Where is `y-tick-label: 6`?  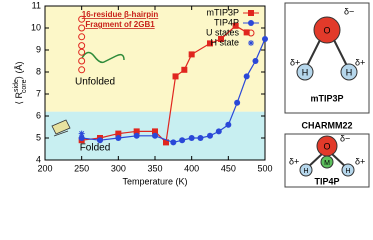
y-tick-label: 6 is located at coordinates (38, 115).